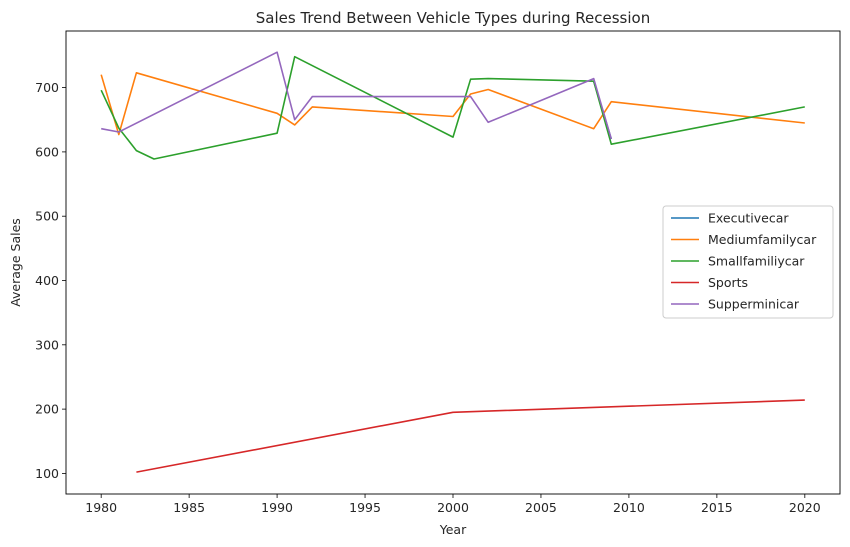  Describe the element at coordinates (748, 218) in the screenshot. I see `legend-label-executivecar: Executivecar` at that location.